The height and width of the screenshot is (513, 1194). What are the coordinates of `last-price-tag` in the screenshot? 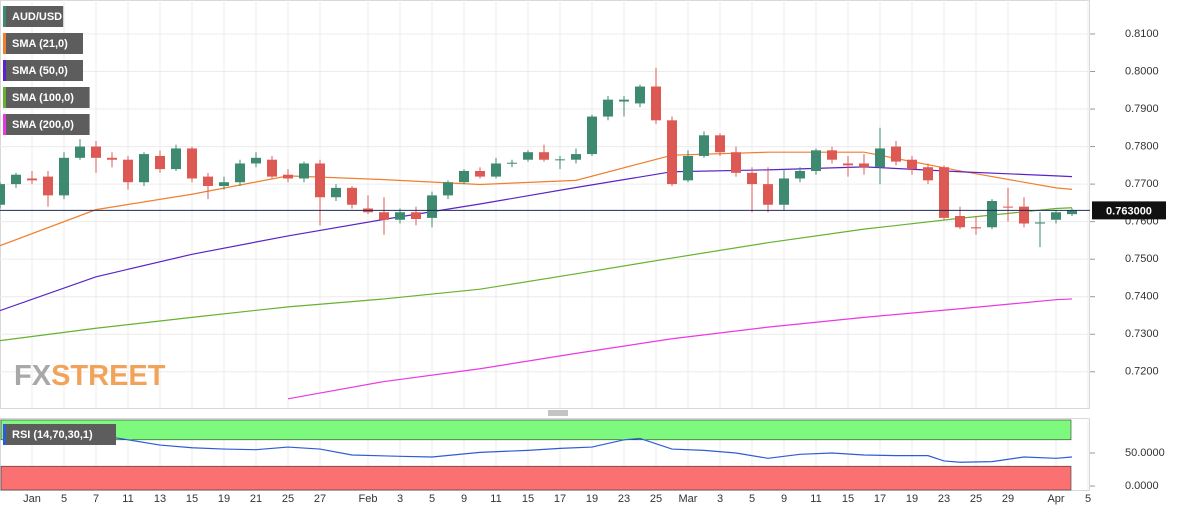 It's located at (1129, 210).